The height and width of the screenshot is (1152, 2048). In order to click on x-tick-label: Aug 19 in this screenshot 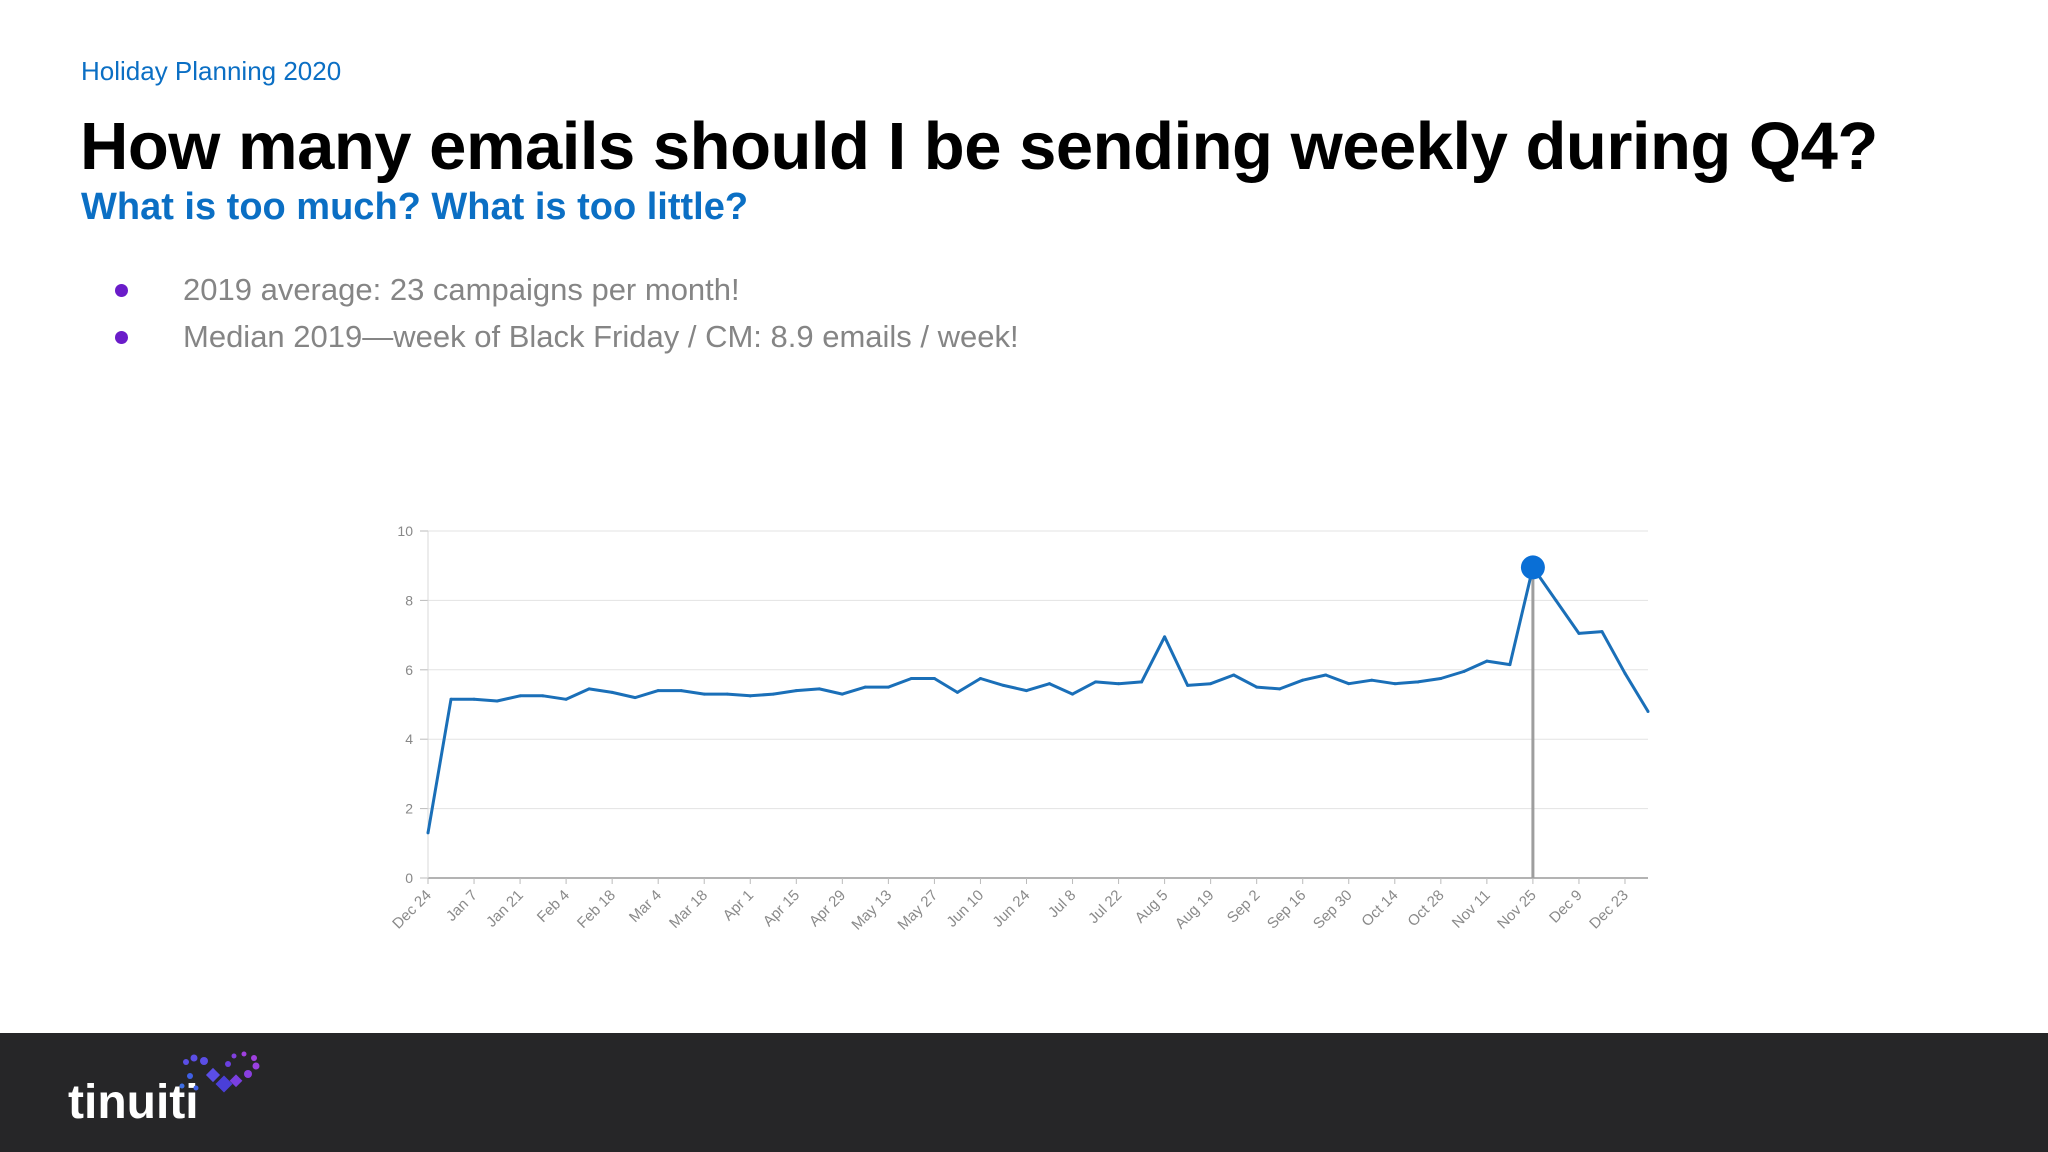, I will do `click(1195, 910)`.